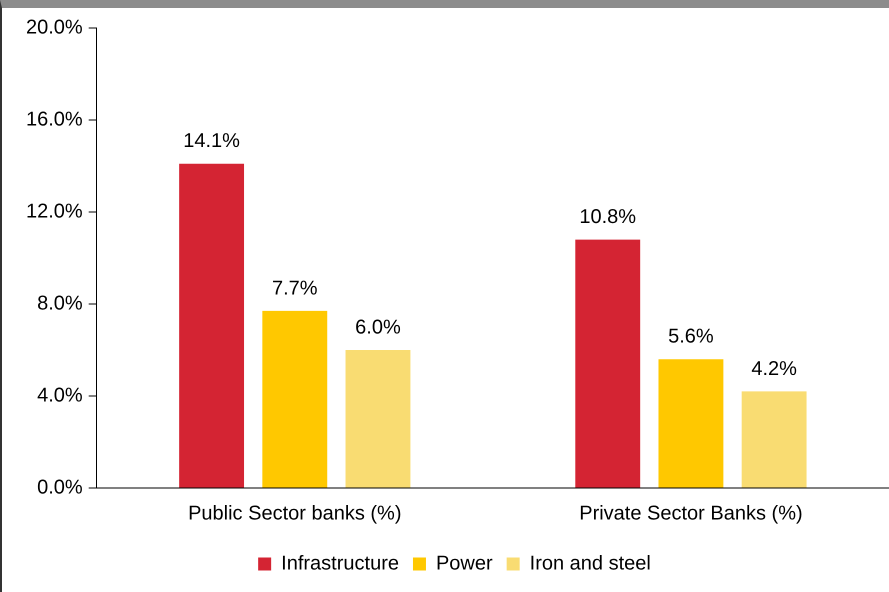 The width and height of the screenshot is (889, 592). Describe the element at coordinates (607, 217) in the screenshot. I see `data-label: 10.8%` at that location.